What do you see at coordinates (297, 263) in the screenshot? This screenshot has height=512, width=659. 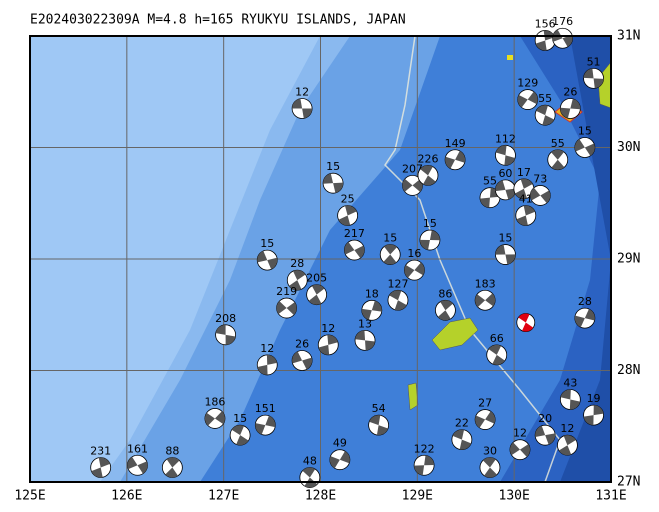 I see `depth-label: 28` at bounding box center [297, 263].